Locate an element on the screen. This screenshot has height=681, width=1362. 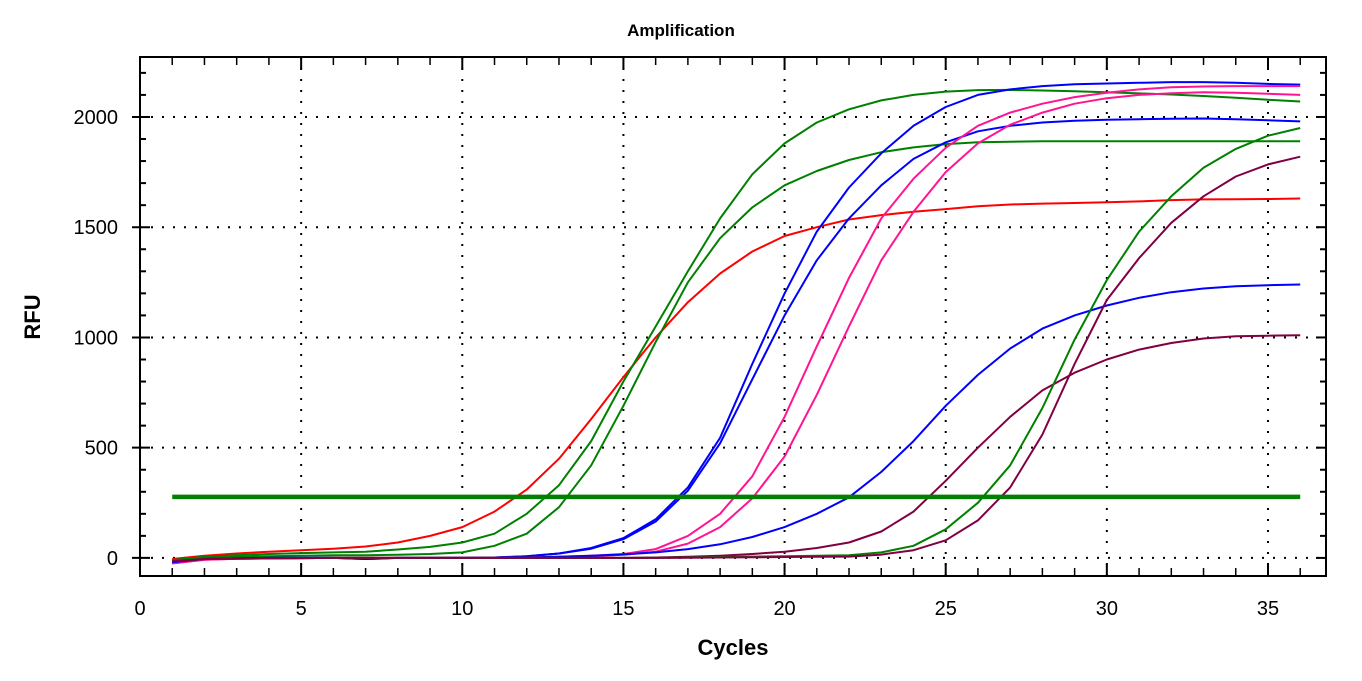
x-tick-label: 0 is located at coordinates (139, 609).